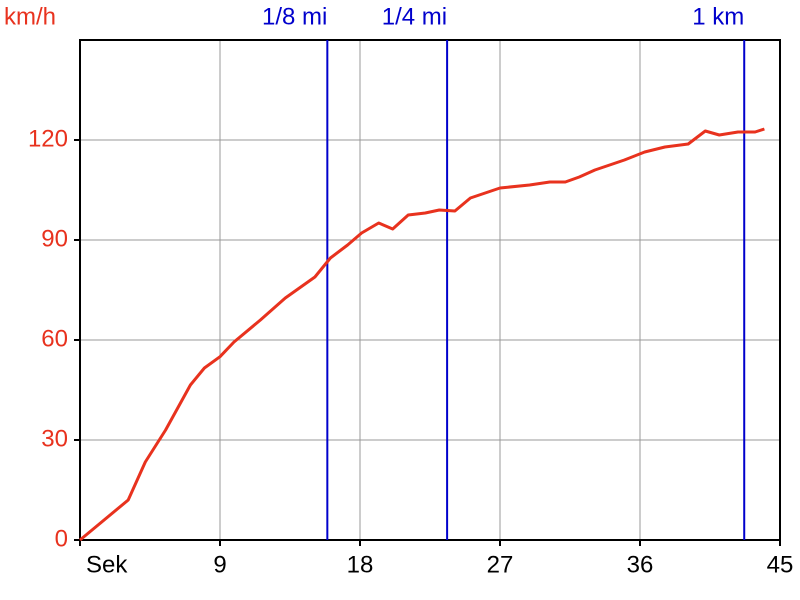 This screenshot has height=600, width=800. I want to click on distance-marker-label: 1/8 mi, so click(294, 16).